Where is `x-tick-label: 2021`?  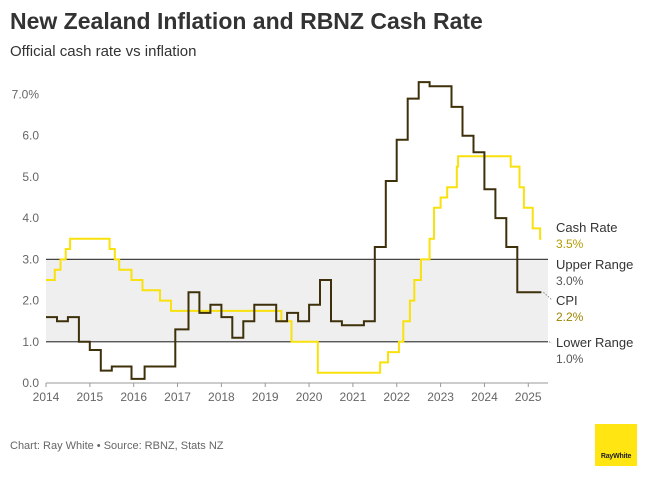 x-tick-label: 2021 is located at coordinates (353, 397).